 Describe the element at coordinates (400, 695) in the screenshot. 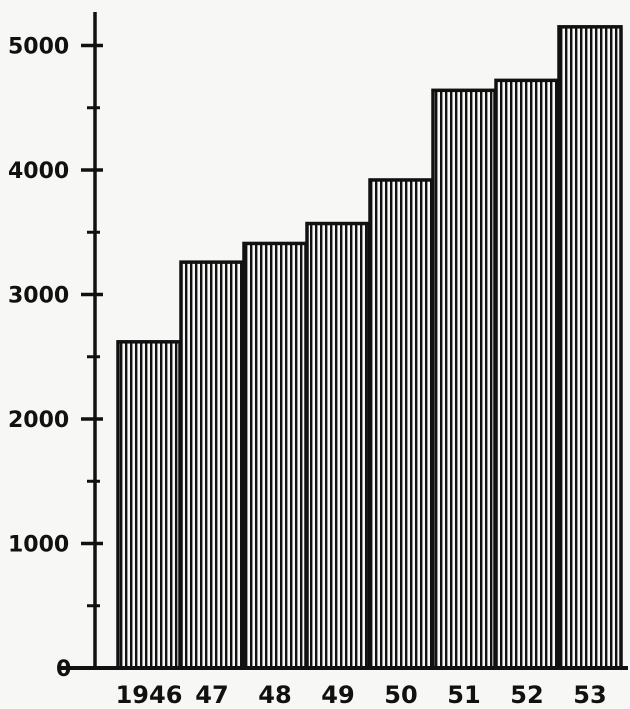

I see `x-tick-label: 50` at that location.